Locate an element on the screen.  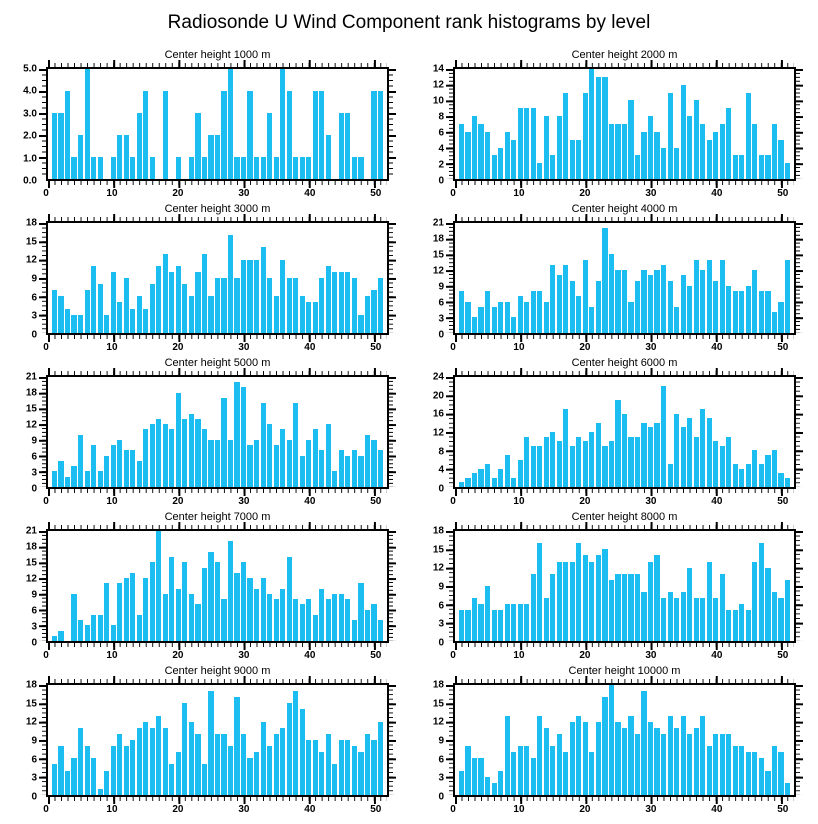
right-minor-ticks is located at coordinates (798, 432).